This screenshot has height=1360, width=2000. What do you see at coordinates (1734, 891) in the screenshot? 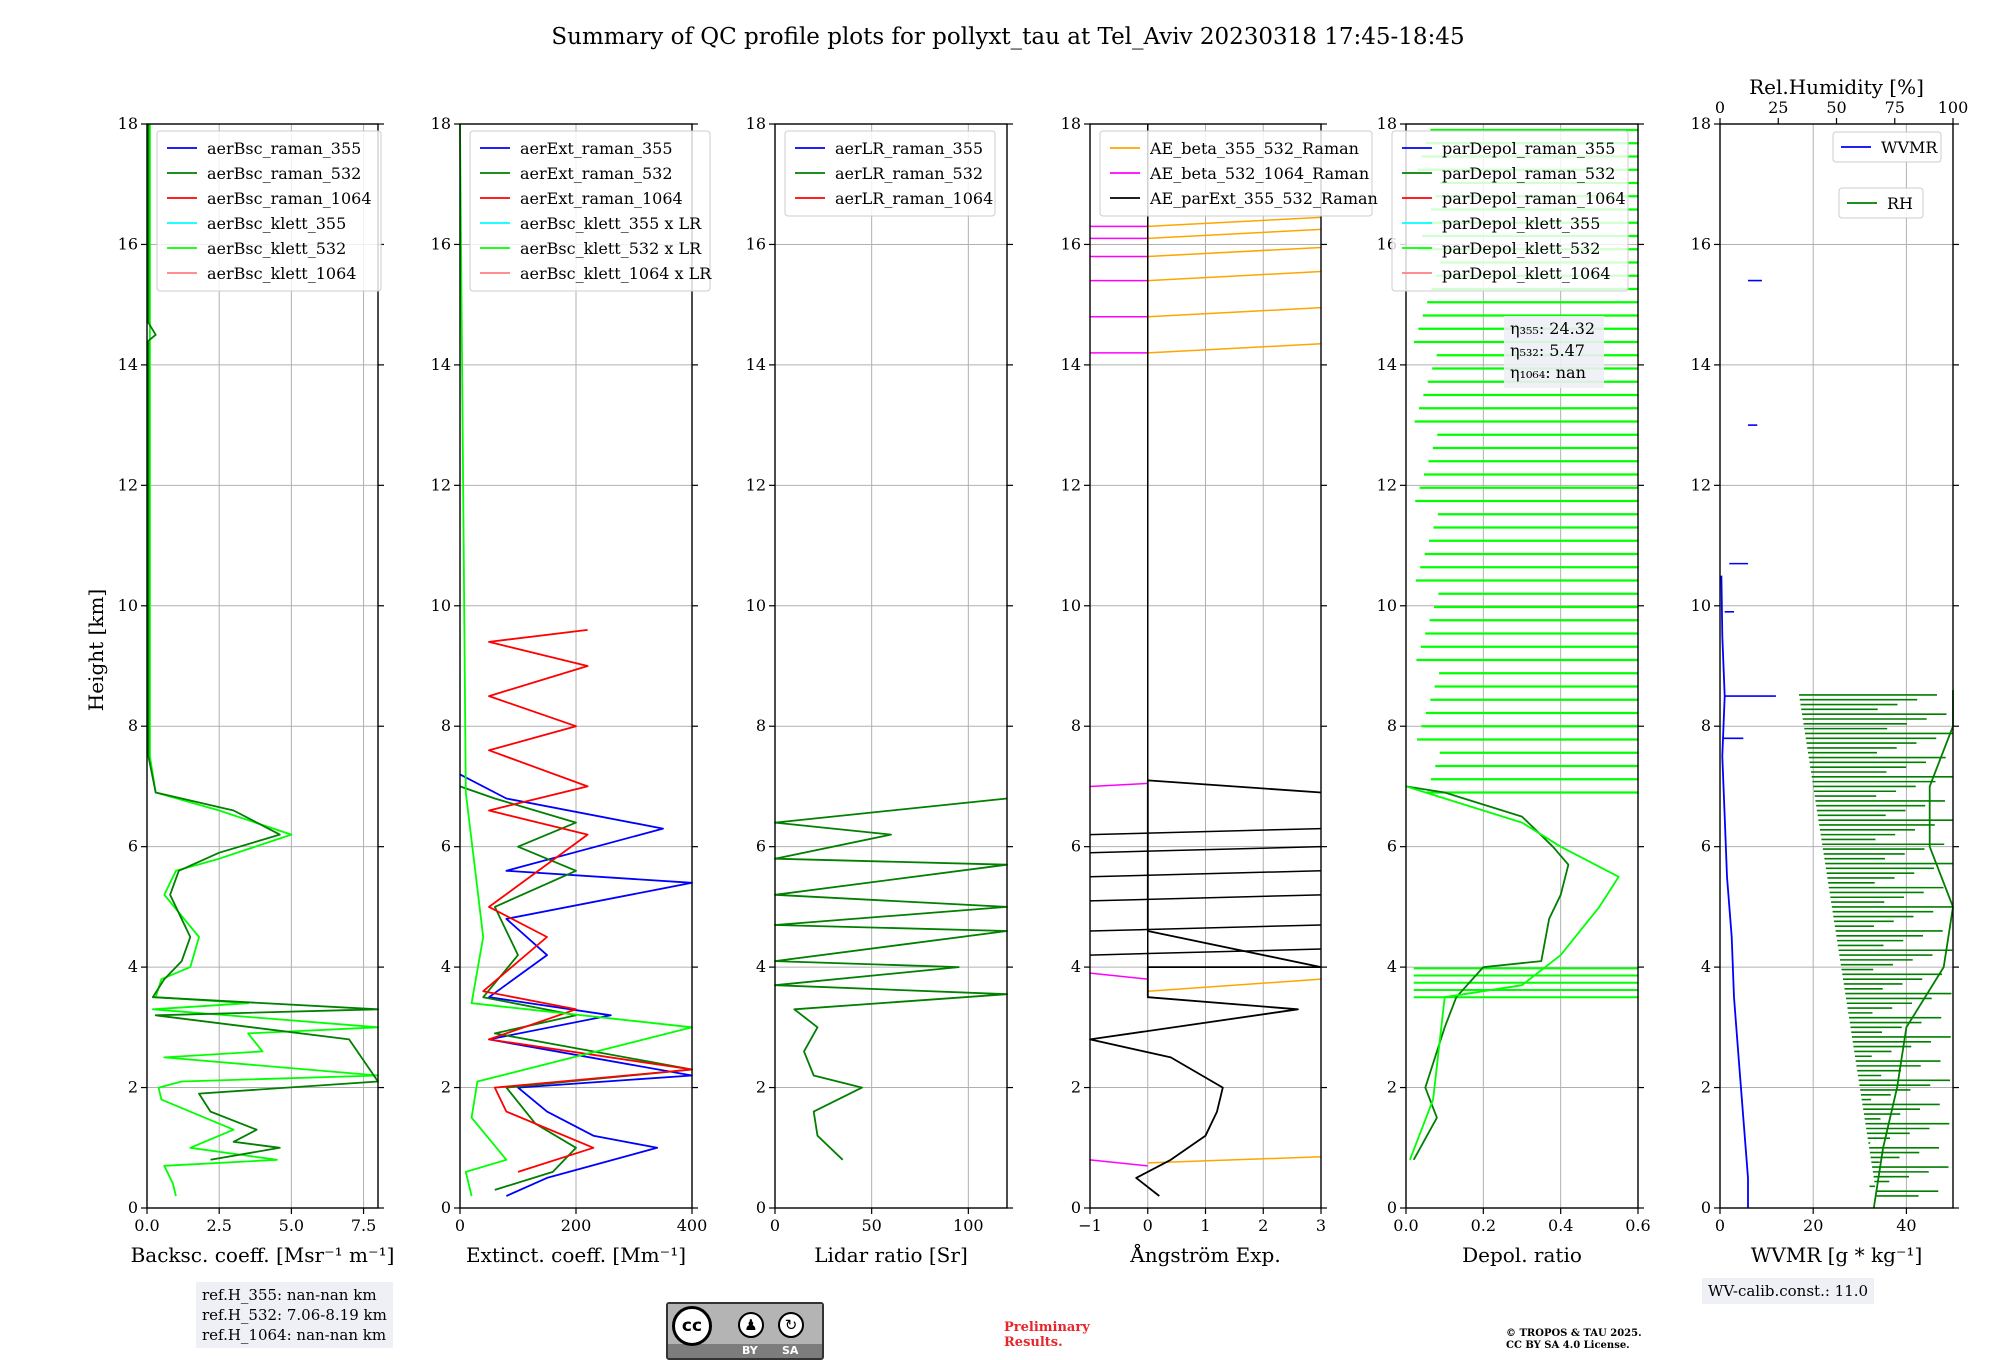
I see `series-WVMR` at bounding box center [1734, 891].